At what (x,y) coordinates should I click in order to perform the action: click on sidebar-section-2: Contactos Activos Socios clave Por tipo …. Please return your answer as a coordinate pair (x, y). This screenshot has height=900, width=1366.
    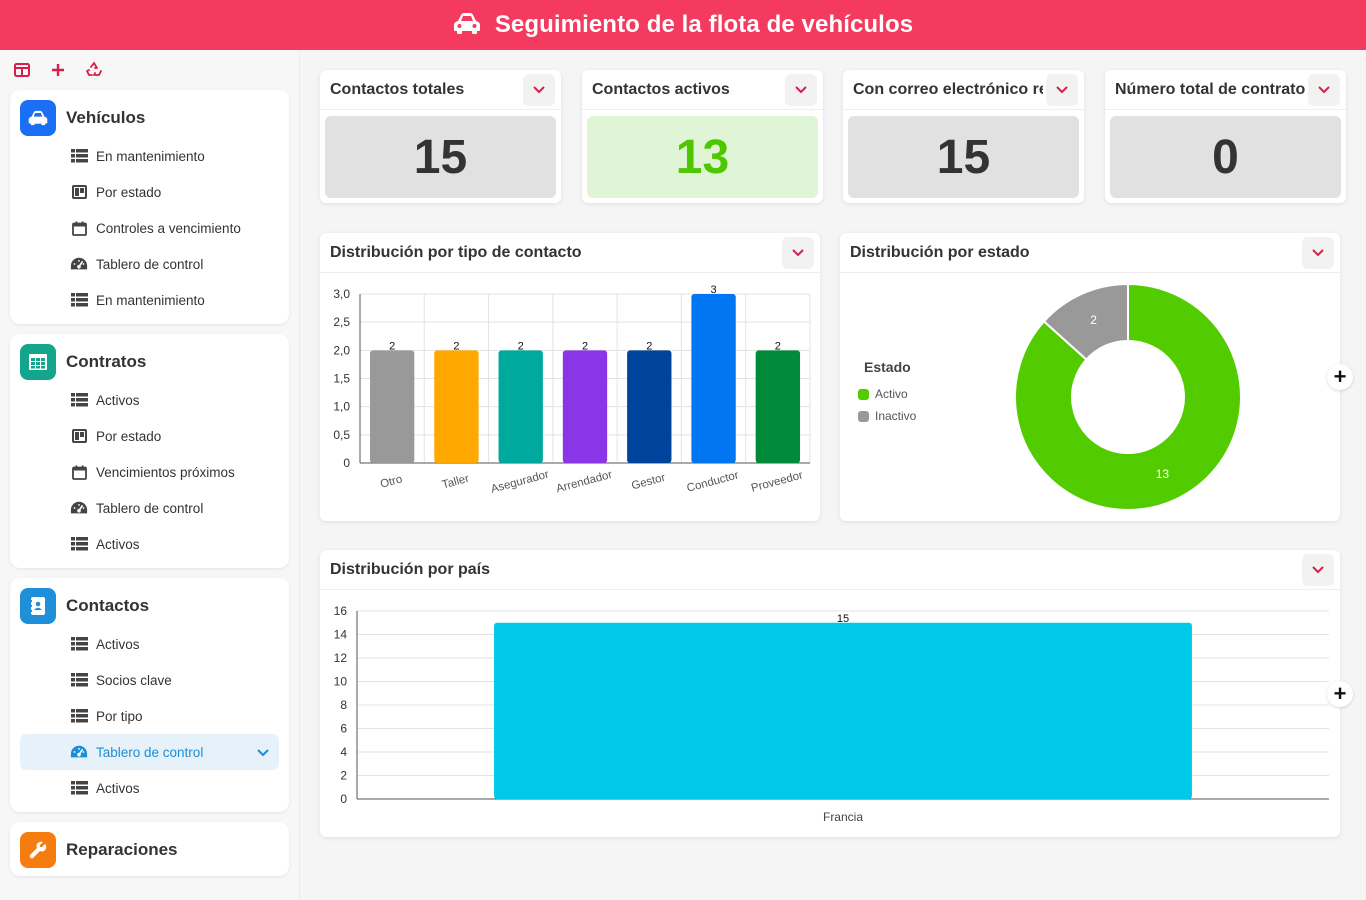
    Looking at the image, I should click on (149, 695).